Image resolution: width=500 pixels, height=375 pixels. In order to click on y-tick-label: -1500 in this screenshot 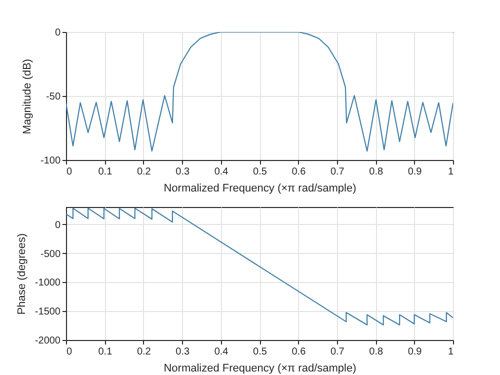, I will do `click(47, 312)`.